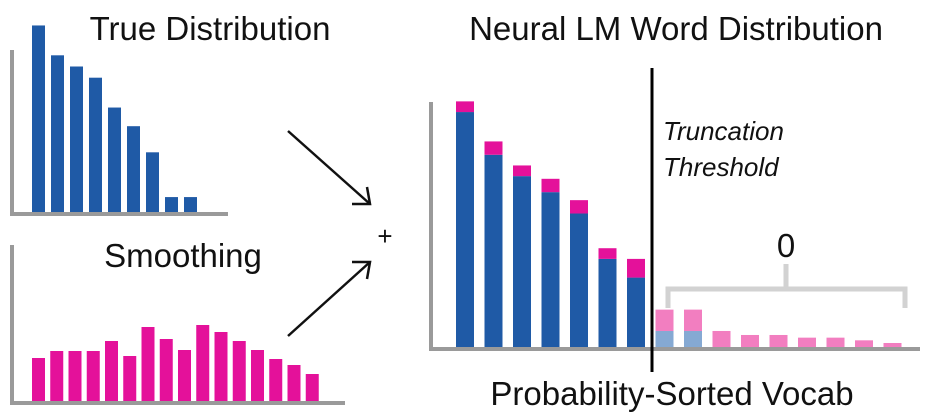 The width and height of the screenshot is (933, 416). I want to click on lm-xaxis-label: Probability-Sorted Vocab, so click(671, 393).